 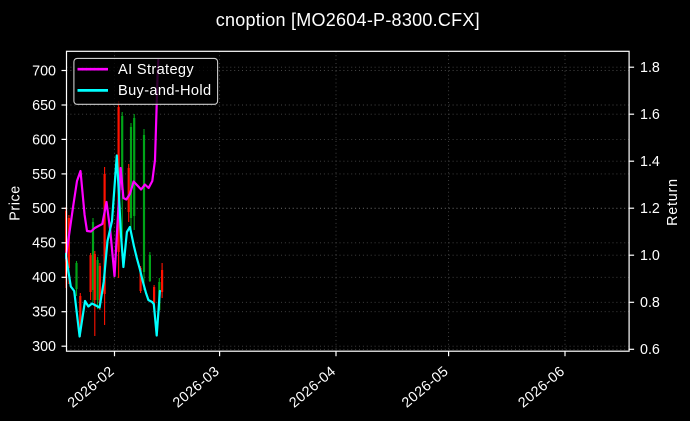 What do you see at coordinates (44, 347) in the screenshot?
I see `svg-text: 300` at bounding box center [44, 347].